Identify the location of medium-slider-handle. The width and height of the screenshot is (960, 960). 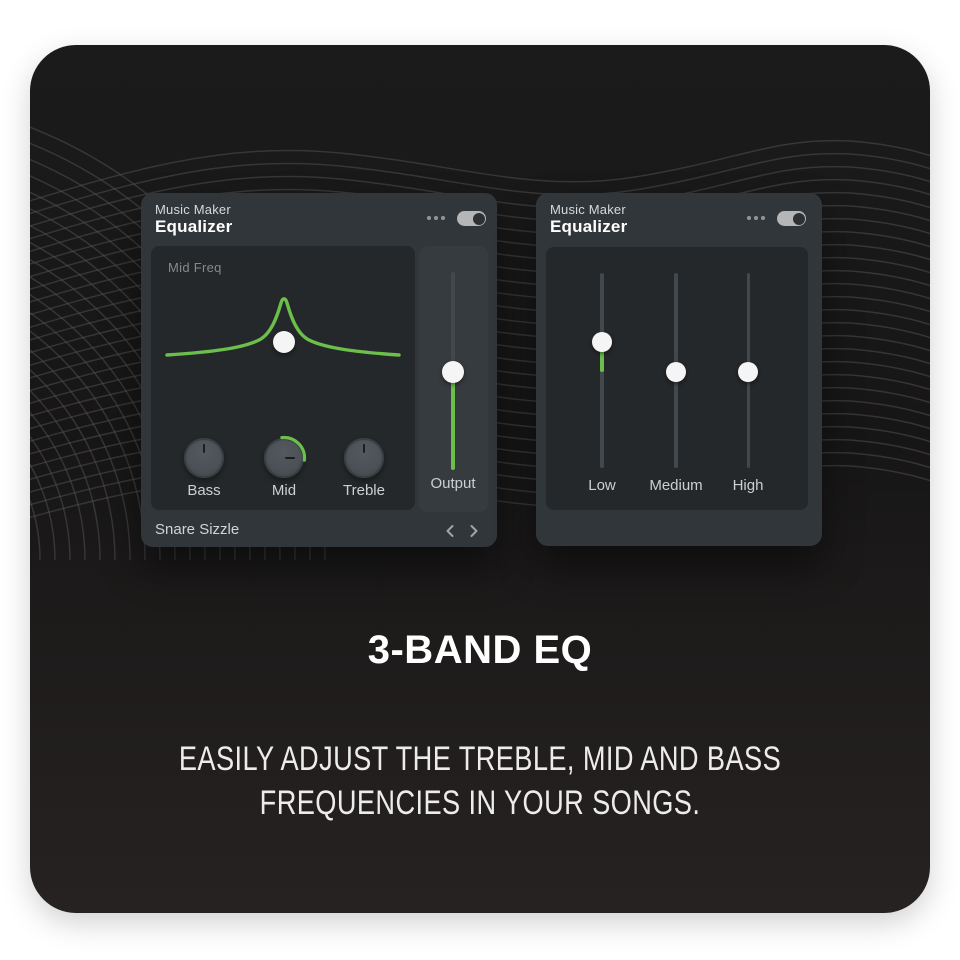
(675, 372).